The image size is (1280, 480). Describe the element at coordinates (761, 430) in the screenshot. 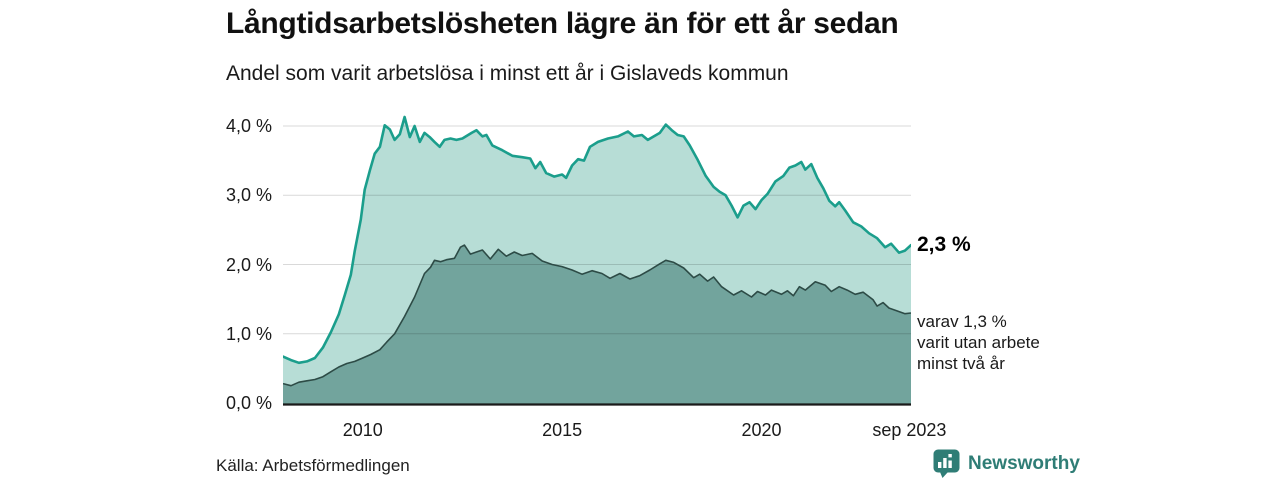

I see `x-axis-label: 2020` at that location.